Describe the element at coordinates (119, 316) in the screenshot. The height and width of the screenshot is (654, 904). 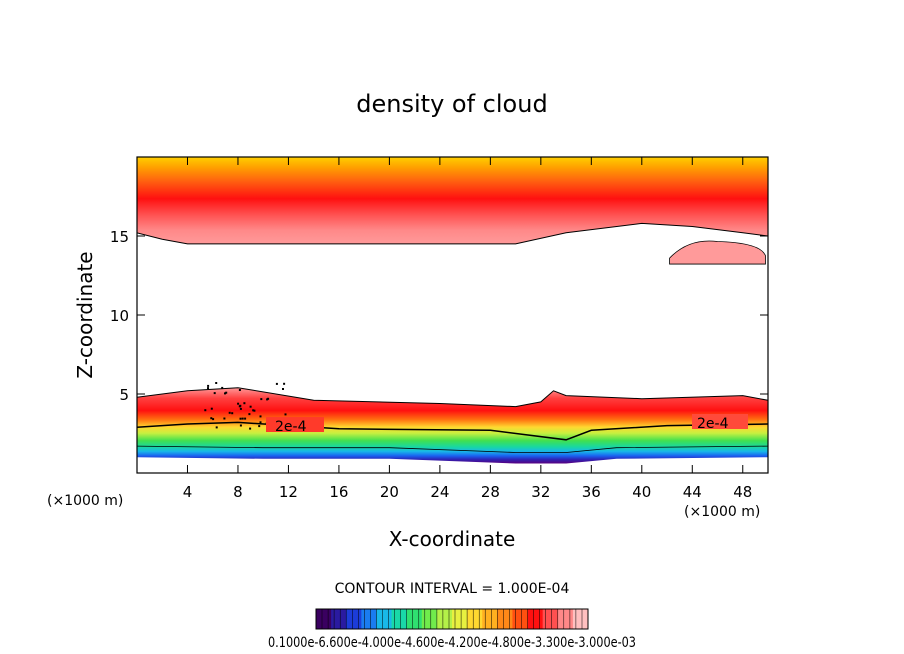
I see `y-tick-label: 10` at that location.